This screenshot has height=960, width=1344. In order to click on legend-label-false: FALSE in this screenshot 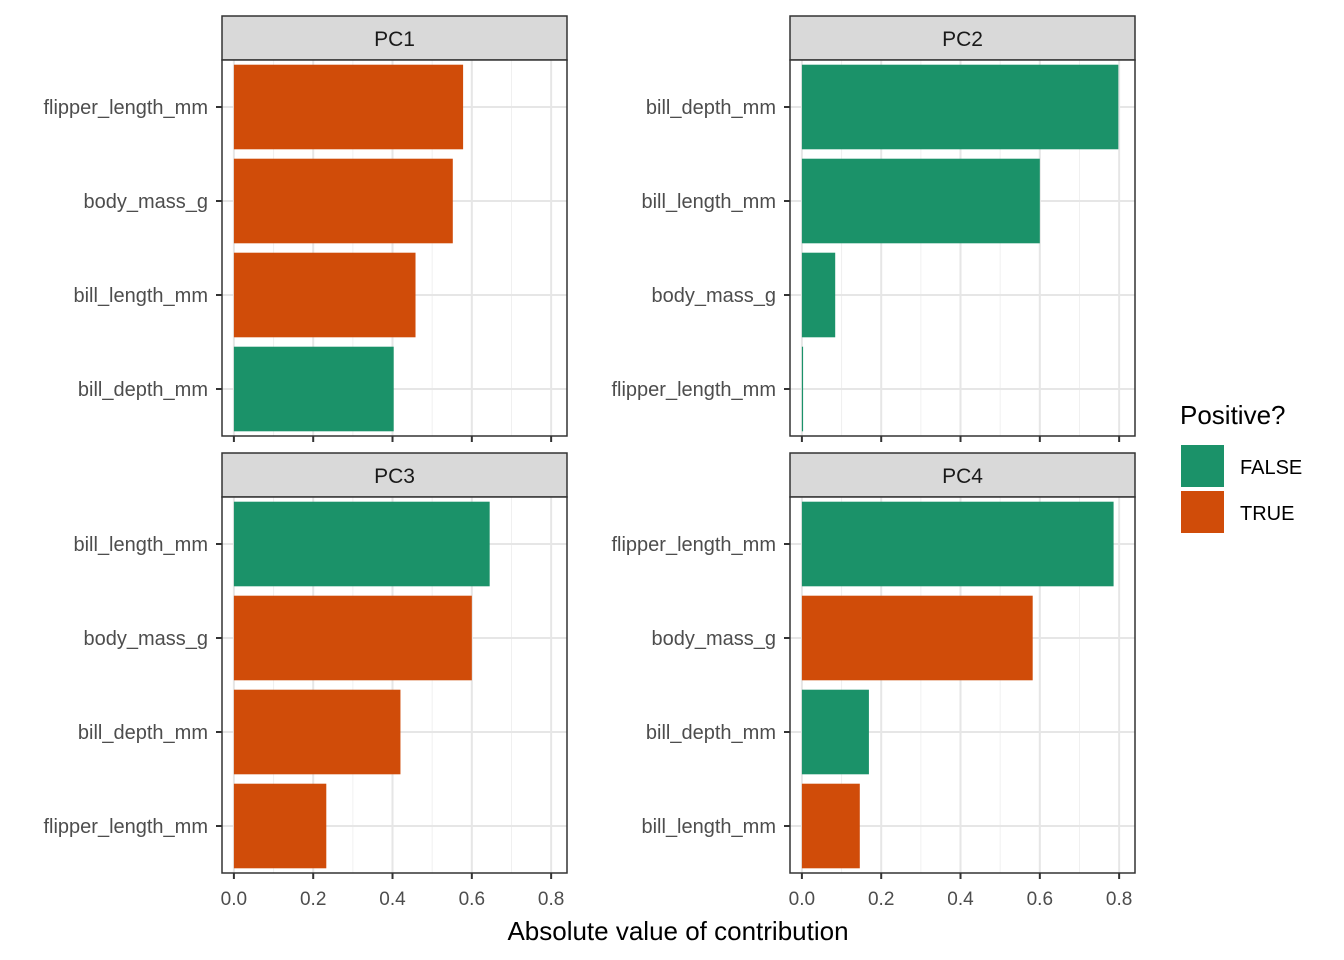, I will do `click(1271, 468)`.